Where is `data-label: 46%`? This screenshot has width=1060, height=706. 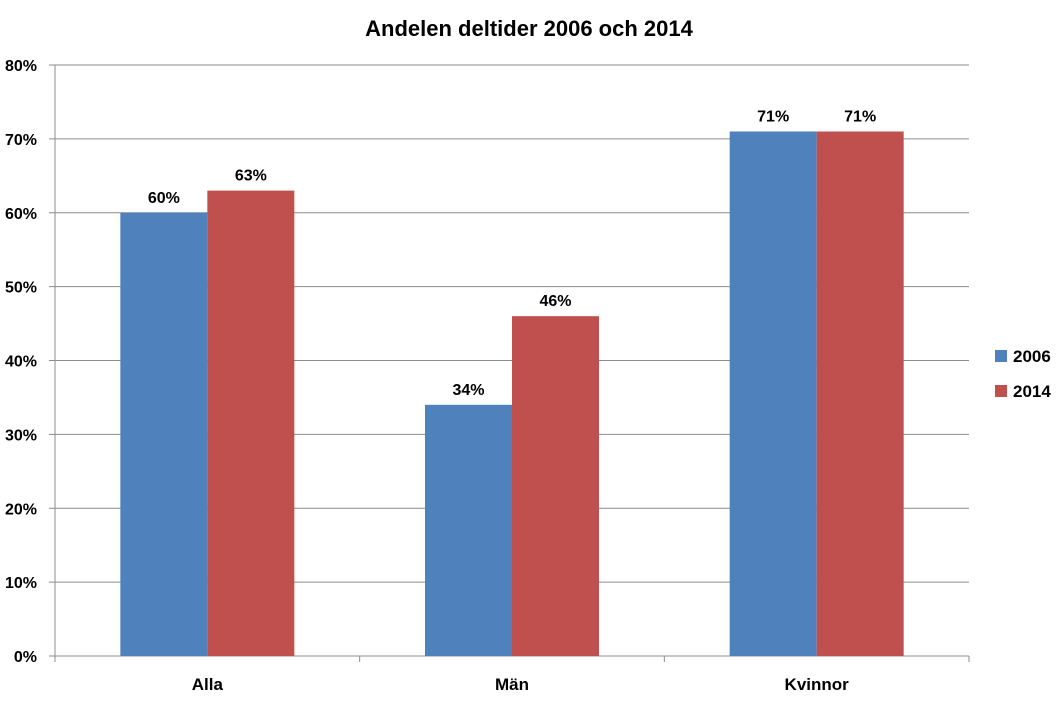
data-label: 46% is located at coordinates (555, 301).